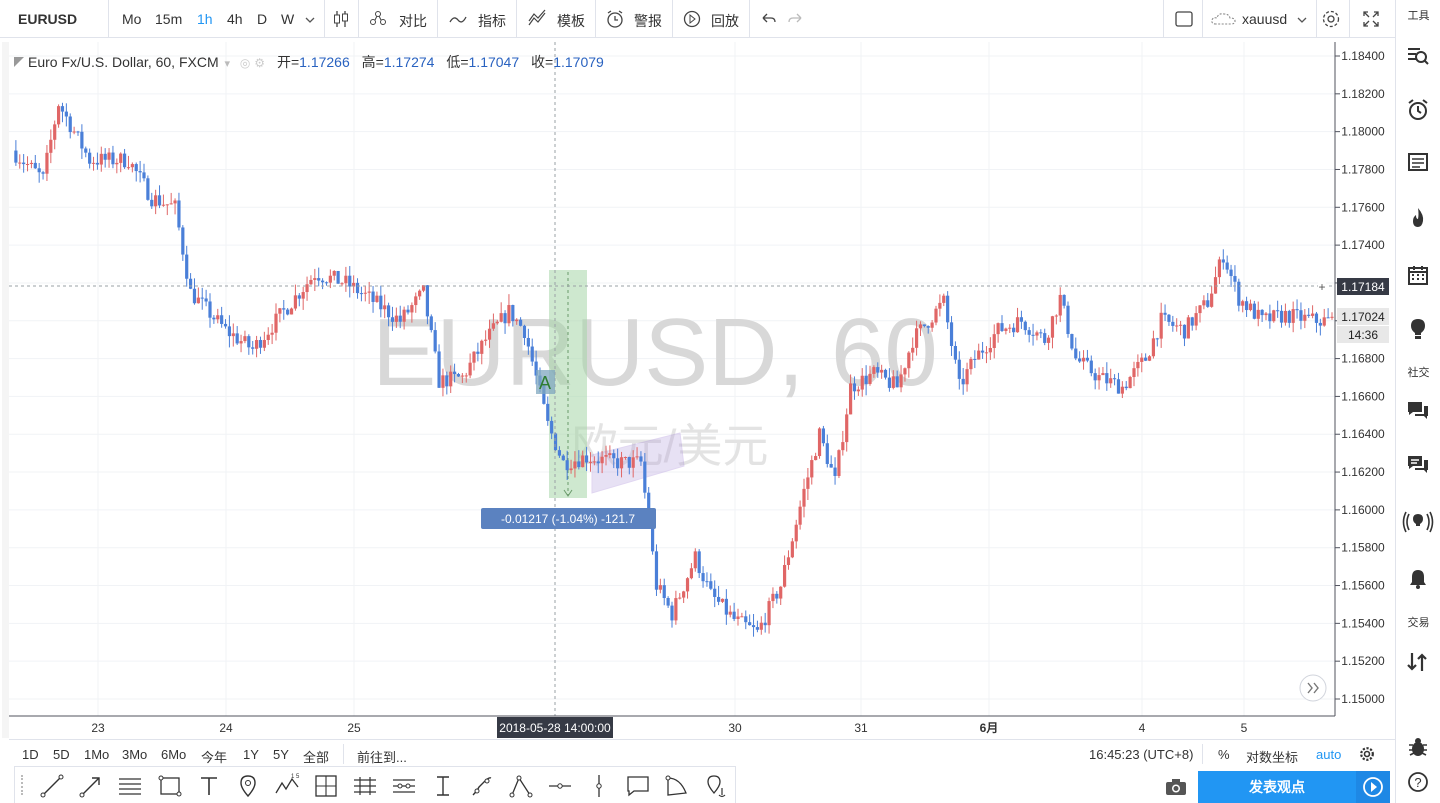 The image size is (1440, 803). What do you see at coordinates (1418, 579) in the screenshot?
I see `notifications-bell-icon` at bounding box center [1418, 579].